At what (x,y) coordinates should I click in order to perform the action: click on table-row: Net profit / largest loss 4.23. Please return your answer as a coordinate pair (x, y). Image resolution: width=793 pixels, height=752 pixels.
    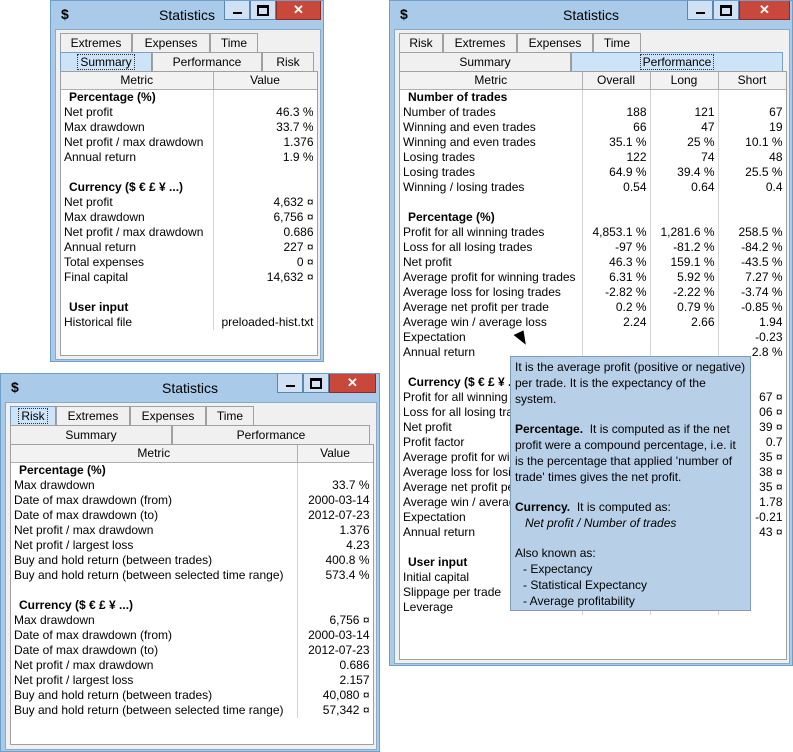
    Looking at the image, I should click on (192, 545).